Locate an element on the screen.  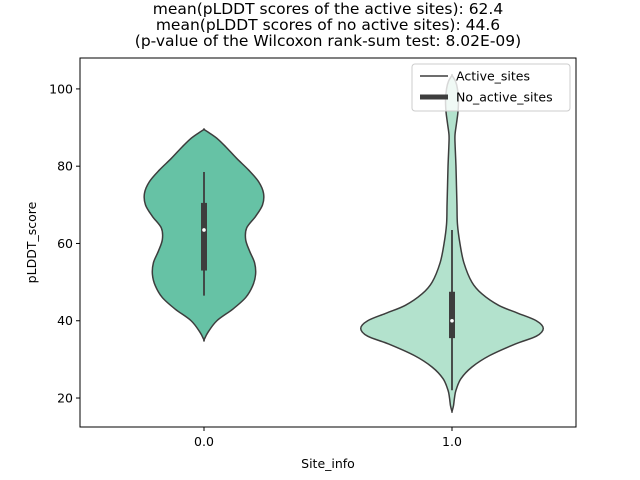
y-tick-label: 80 is located at coordinates (65, 166).